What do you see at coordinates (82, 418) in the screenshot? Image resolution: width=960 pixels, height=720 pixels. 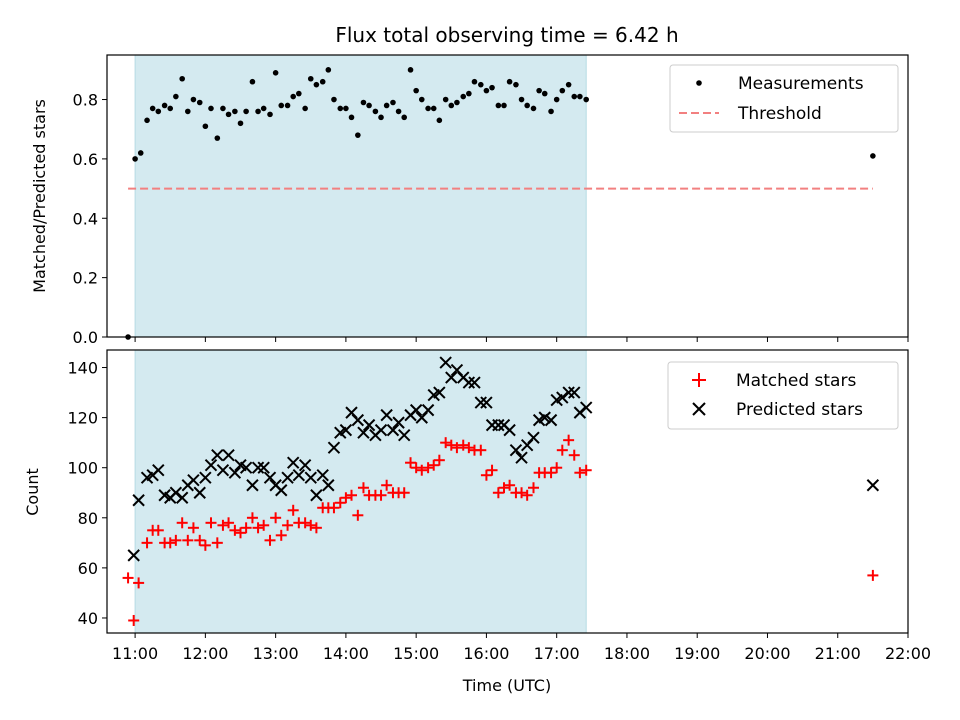 I see `y-tick-label: 120` at bounding box center [82, 418].